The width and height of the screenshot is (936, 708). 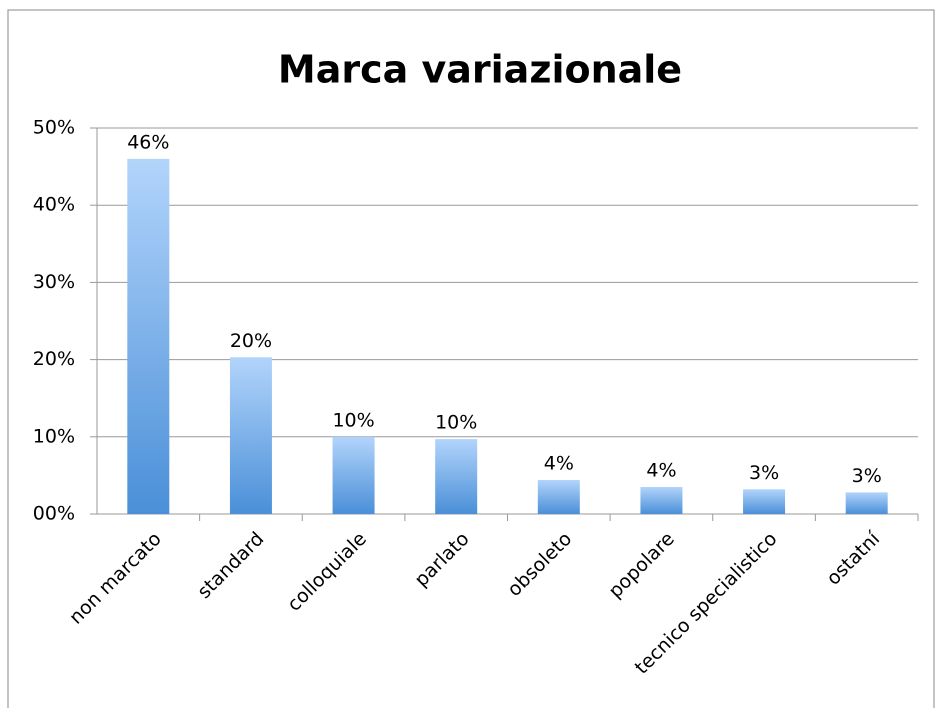 I want to click on data-label: 20%, so click(x=251, y=341).